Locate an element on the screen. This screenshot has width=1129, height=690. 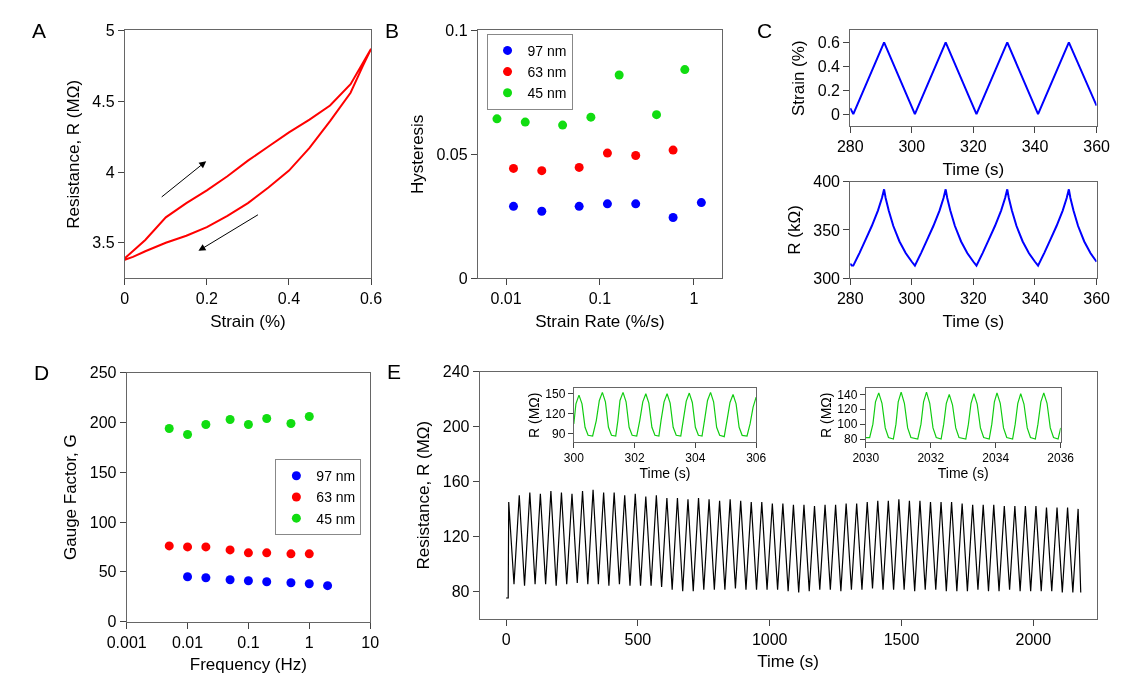
y-tick-label: 250 is located at coordinates (103, 373).